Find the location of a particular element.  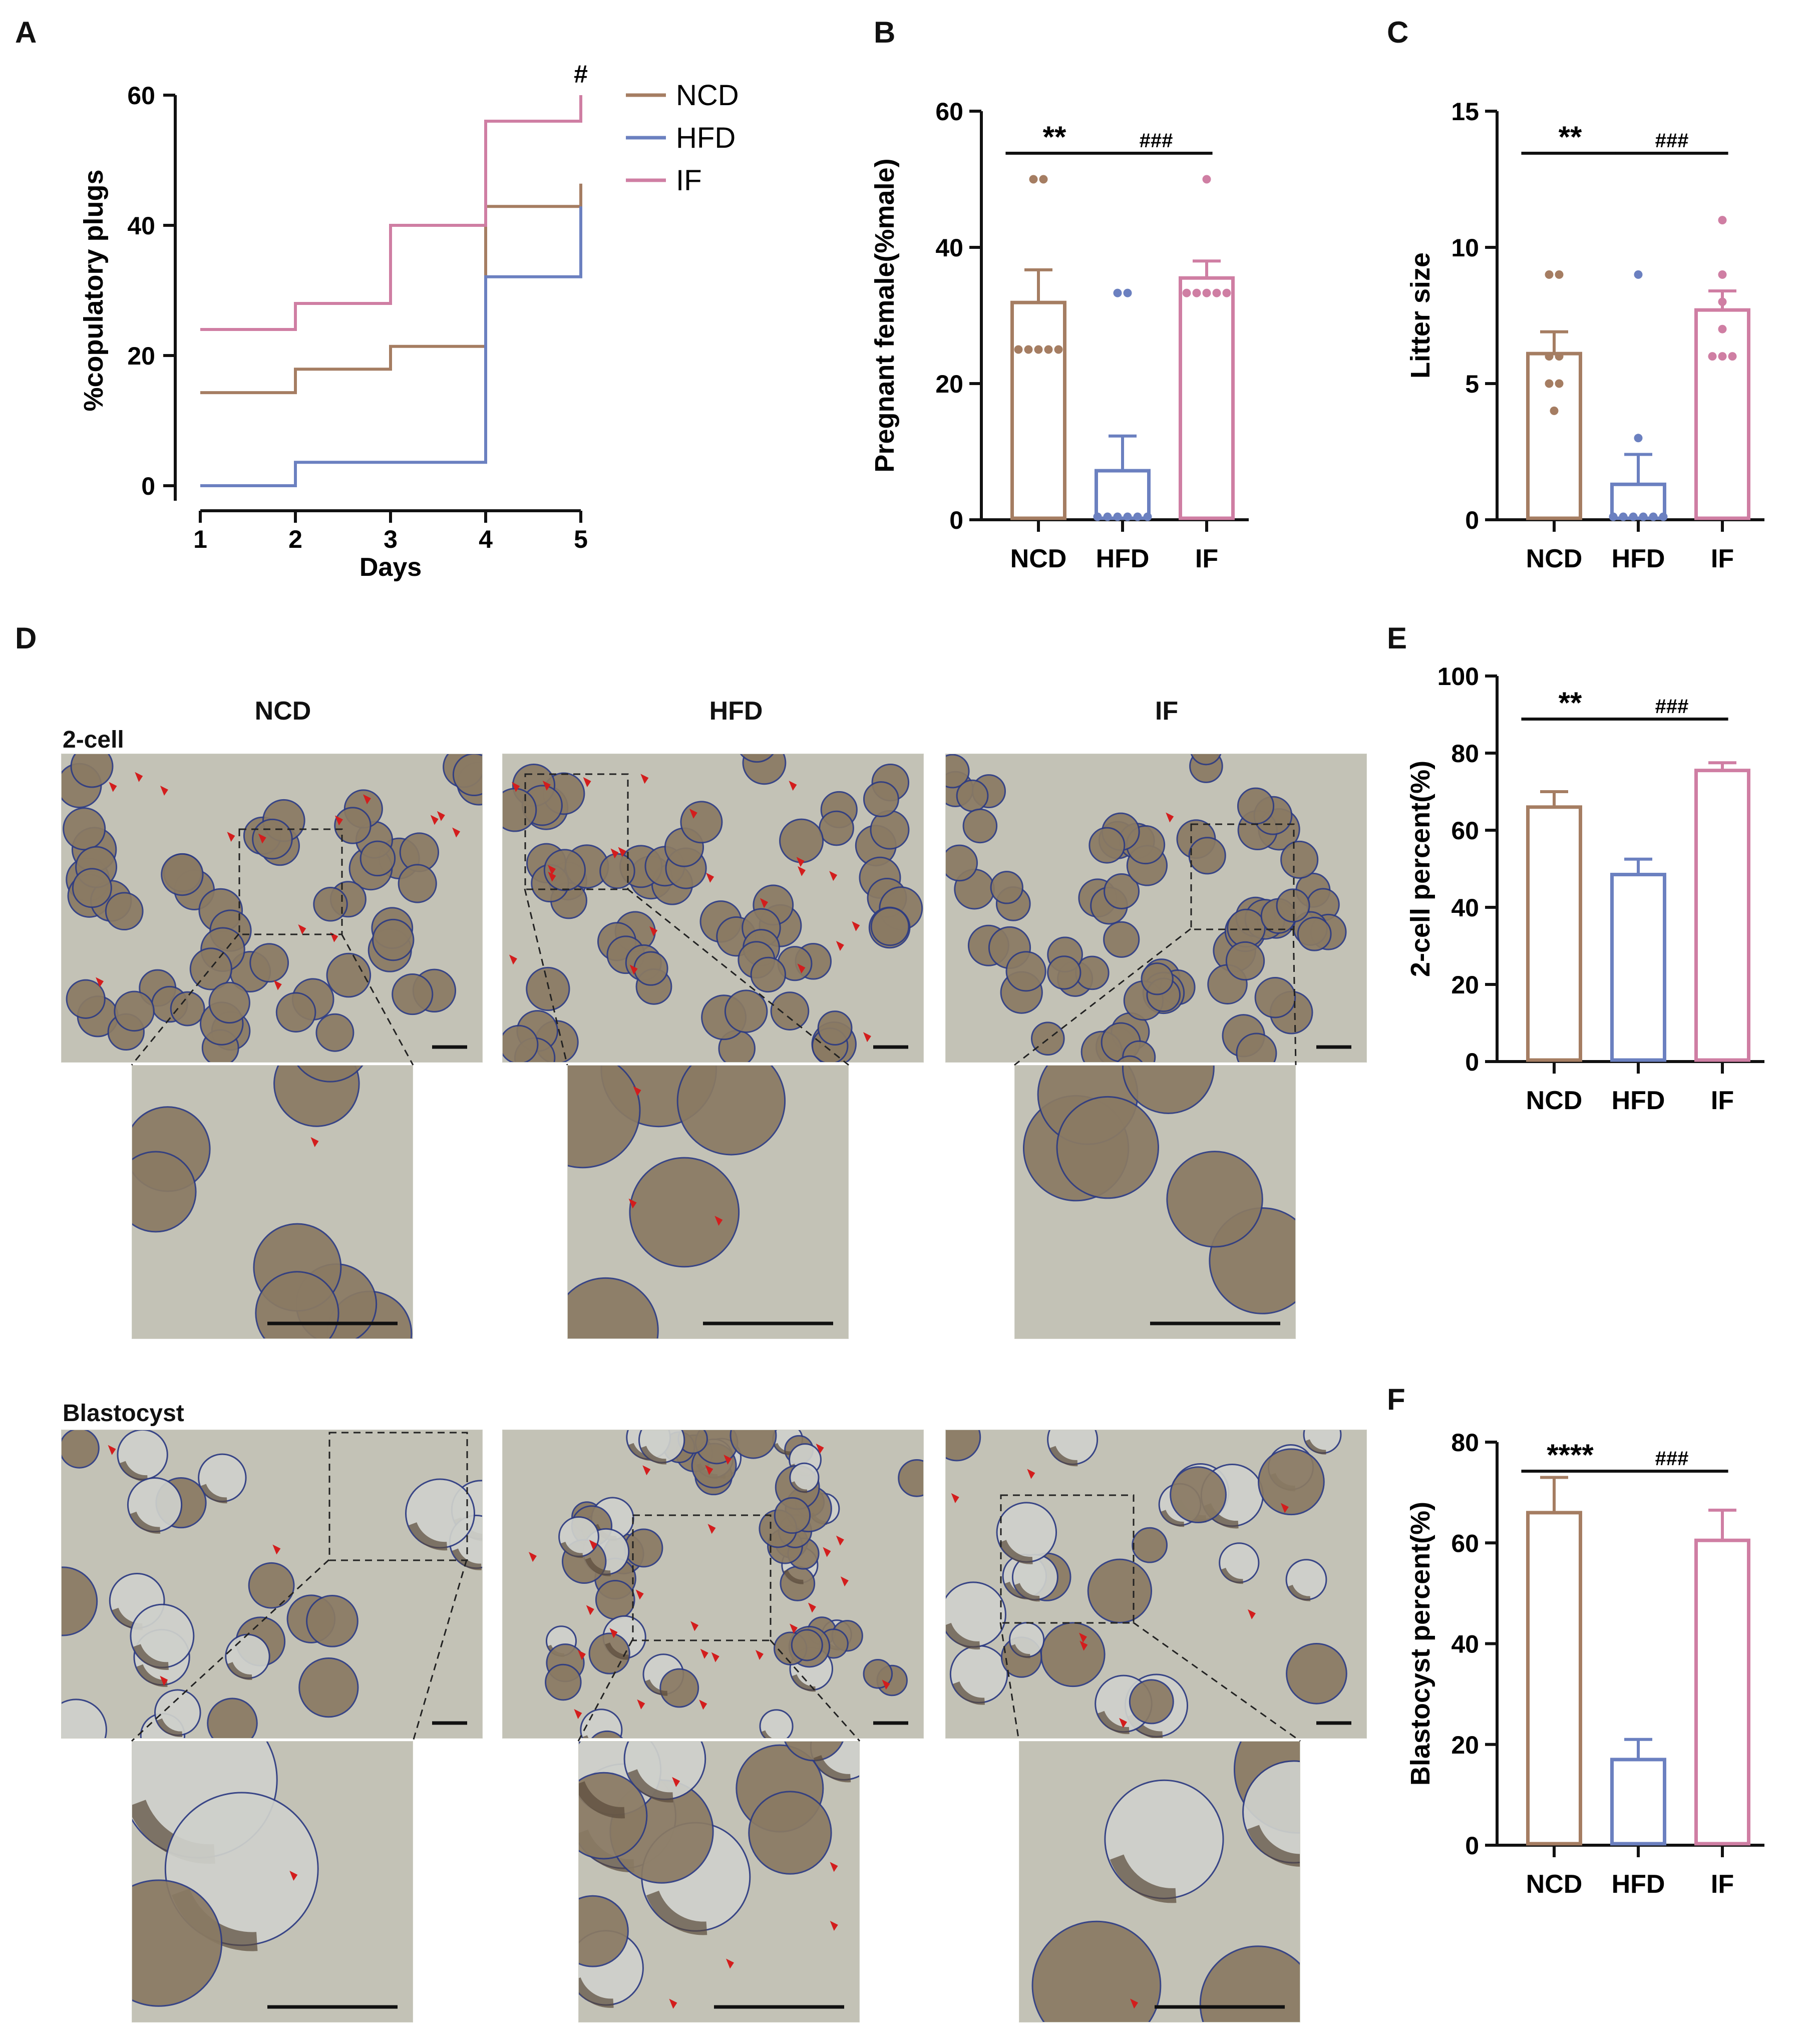

row-label-blastocyst: Blastocyst is located at coordinates (123, 1413).